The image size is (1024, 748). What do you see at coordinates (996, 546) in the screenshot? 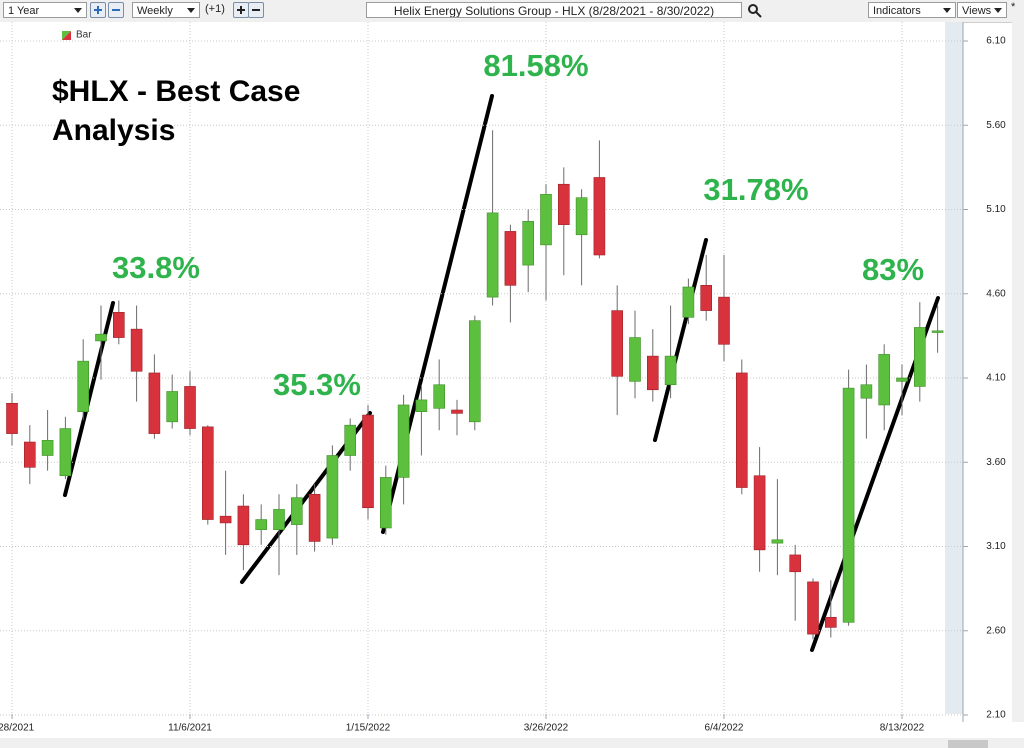
I see `y-tick-label: 3.10` at bounding box center [996, 546].